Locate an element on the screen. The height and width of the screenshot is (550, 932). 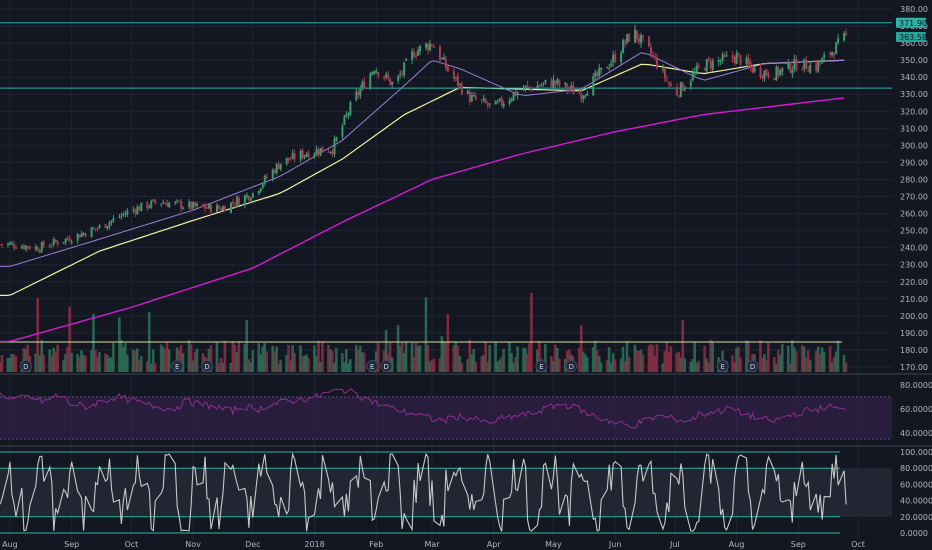
y-tick-label: 340.00 is located at coordinates (914, 77).